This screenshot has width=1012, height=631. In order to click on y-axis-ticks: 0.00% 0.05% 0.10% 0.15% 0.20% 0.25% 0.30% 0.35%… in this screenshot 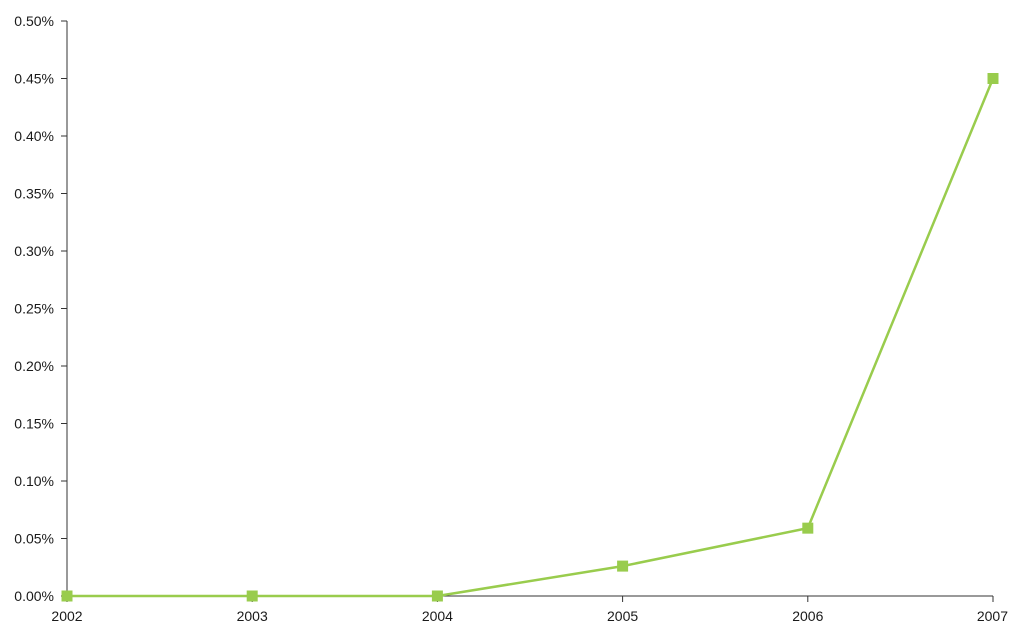, I will do `click(40, 308)`.